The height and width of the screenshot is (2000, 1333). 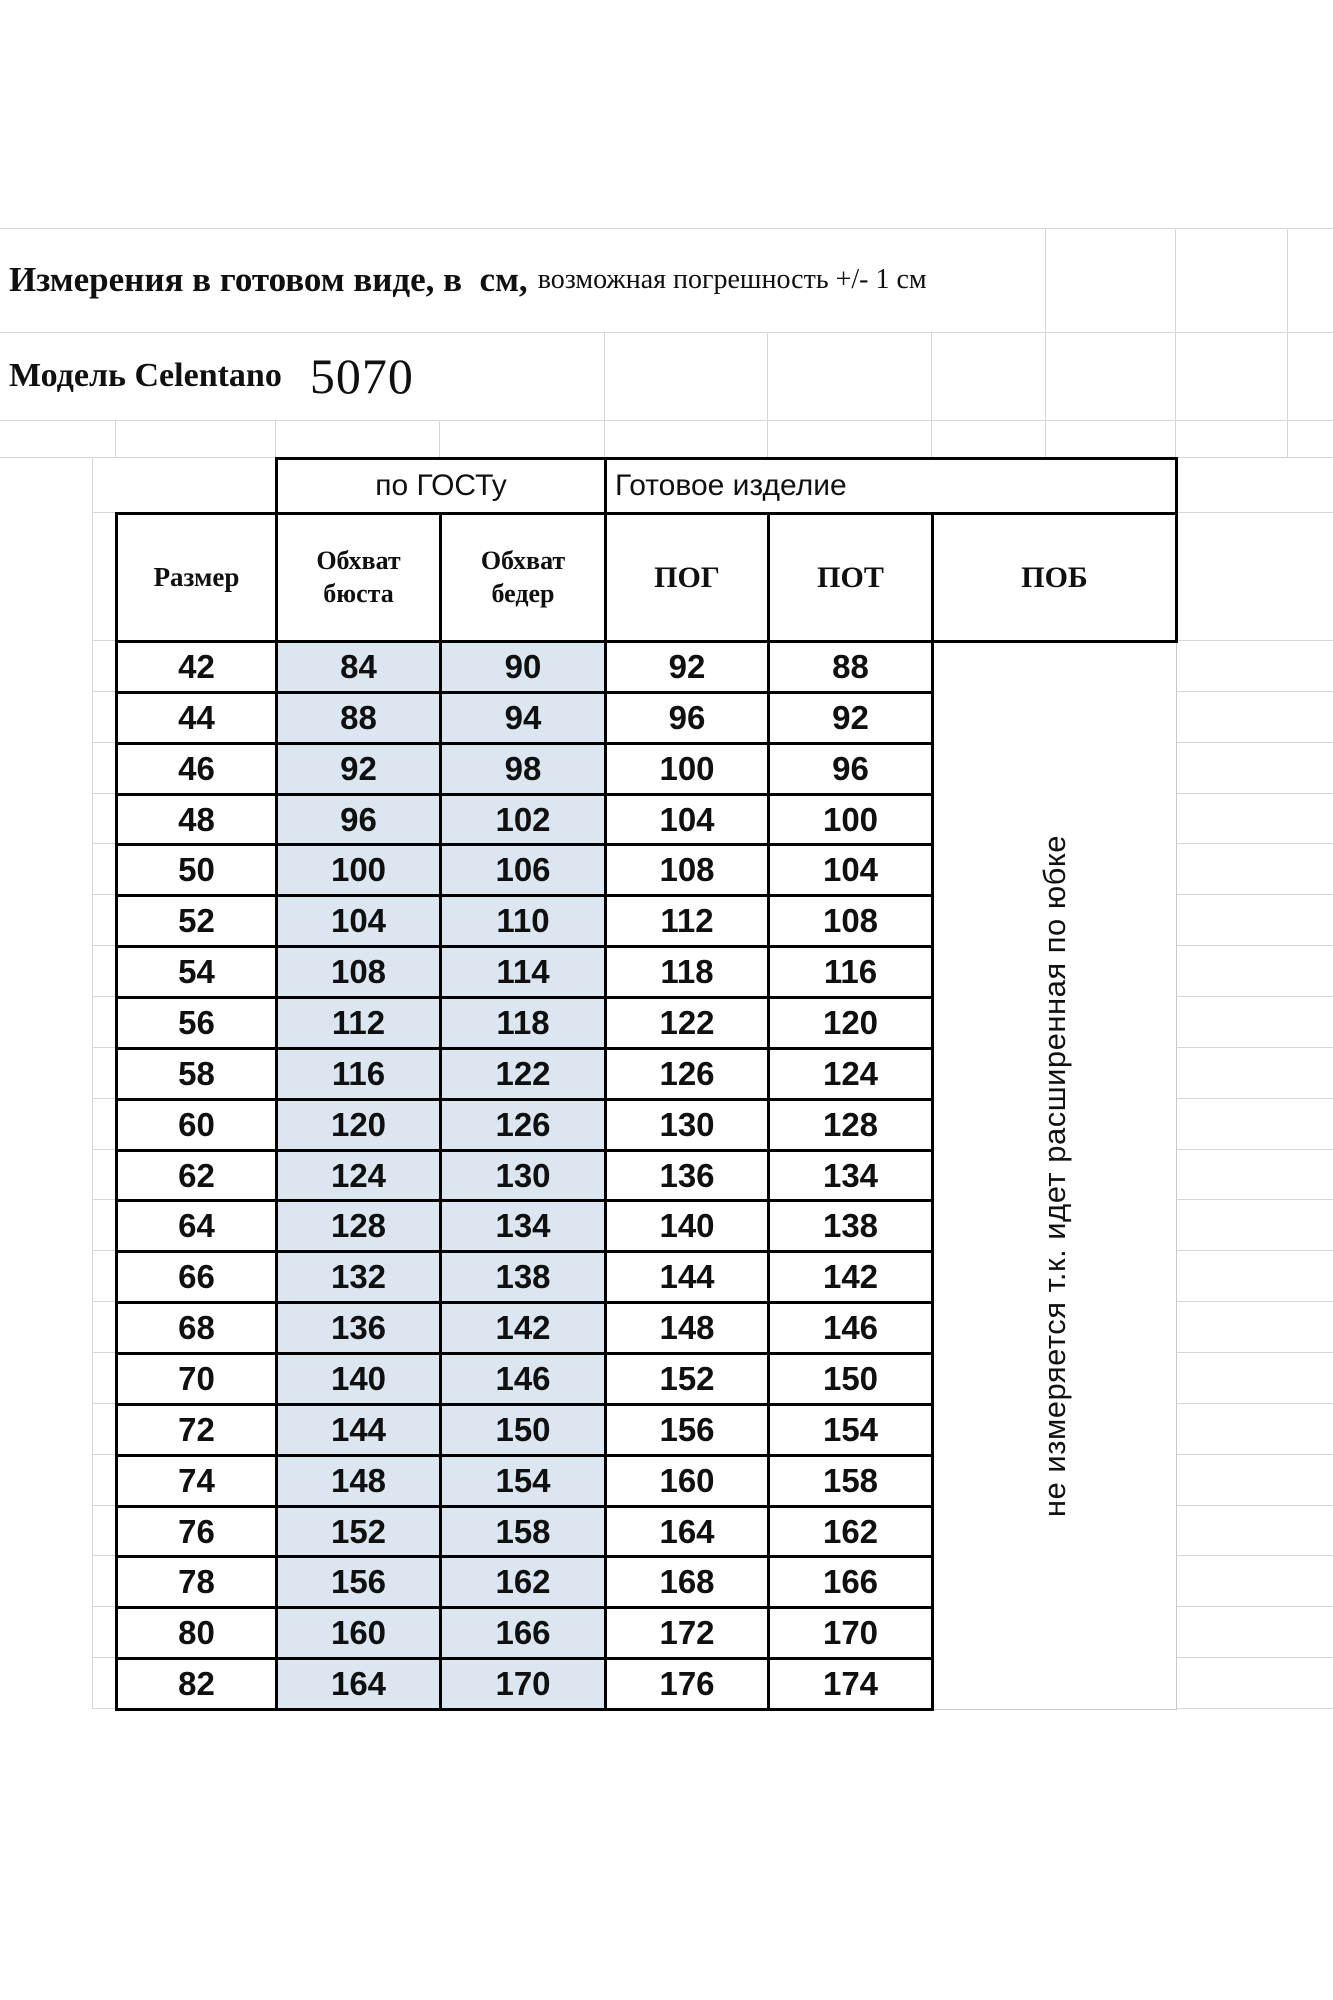 I want to click on table-cell: 124, so click(x=850, y=1073).